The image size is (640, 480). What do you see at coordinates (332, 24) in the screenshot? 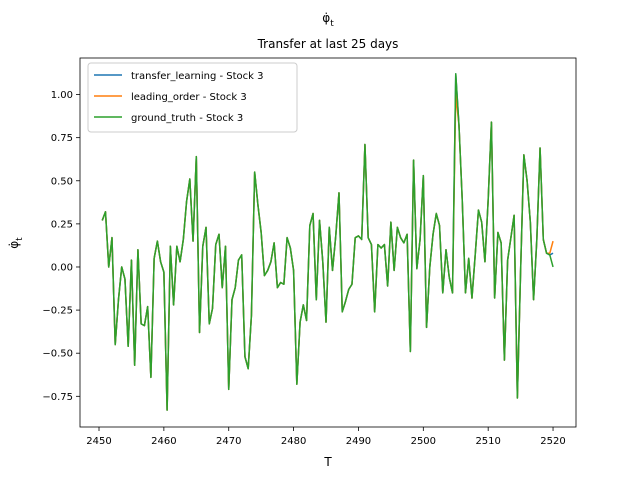
I see `title-subscript: t` at bounding box center [332, 24].